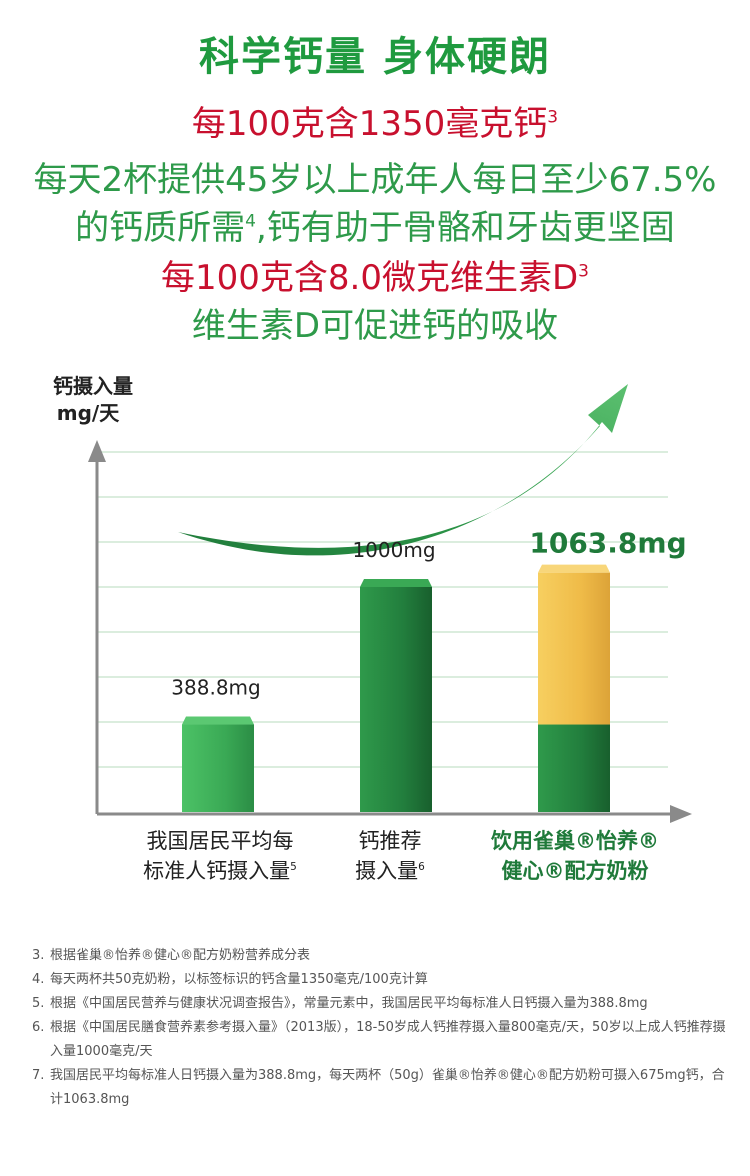  Describe the element at coordinates (220, 841) in the screenshot. I see `category-label-line1: 我国居民平均每` at that location.